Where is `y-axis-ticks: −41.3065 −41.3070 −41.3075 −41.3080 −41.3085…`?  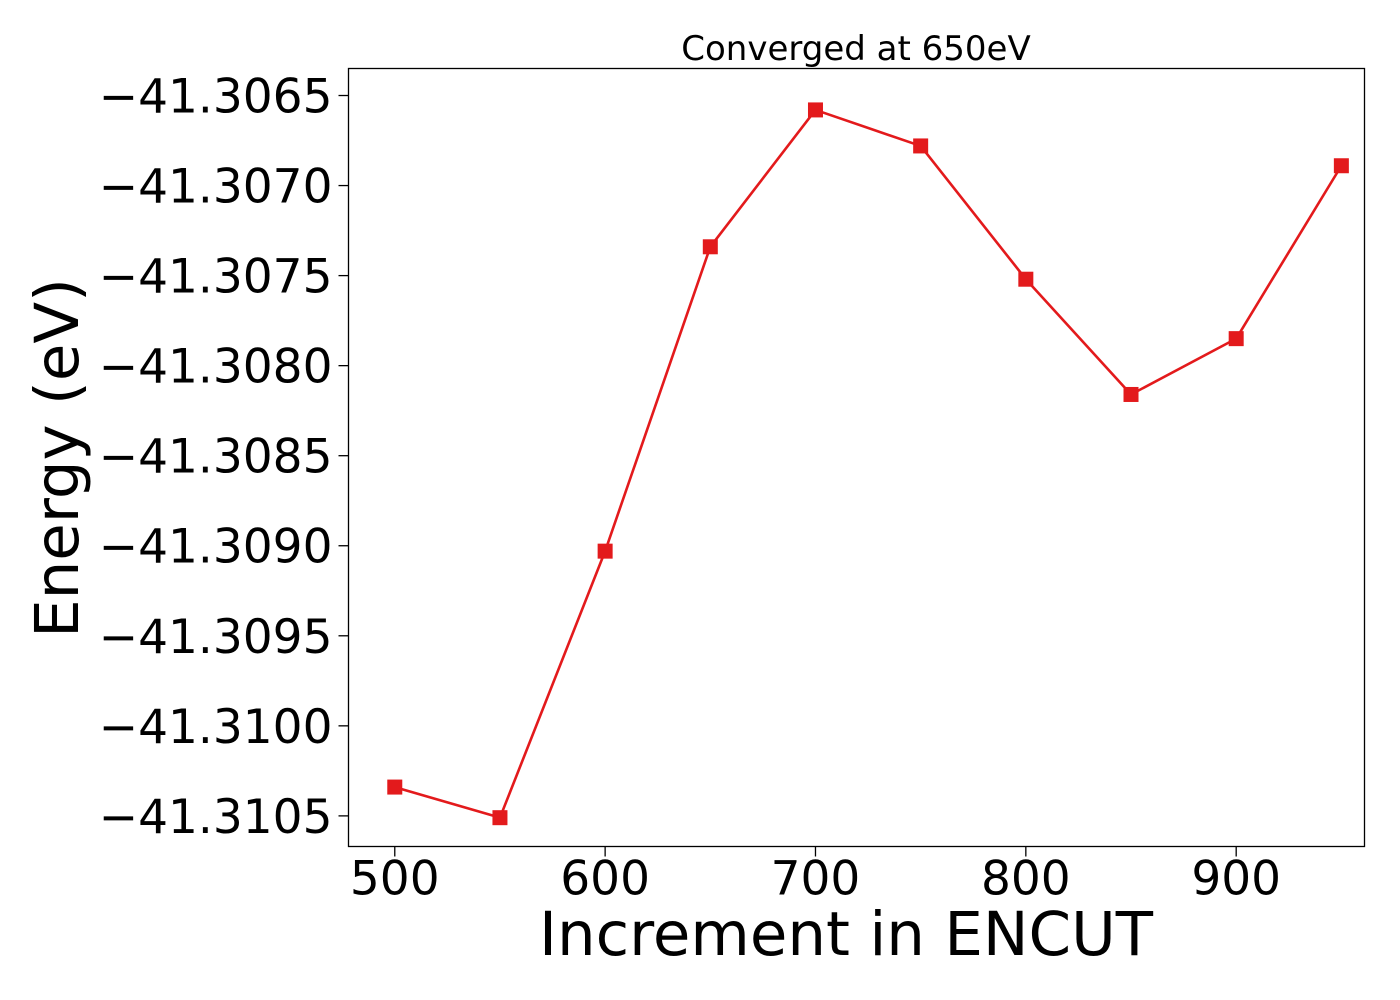 y-axis-ticks: −41.3065 −41.3070 −41.3075 −41.3080 −41.3085… is located at coordinates (224, 457).